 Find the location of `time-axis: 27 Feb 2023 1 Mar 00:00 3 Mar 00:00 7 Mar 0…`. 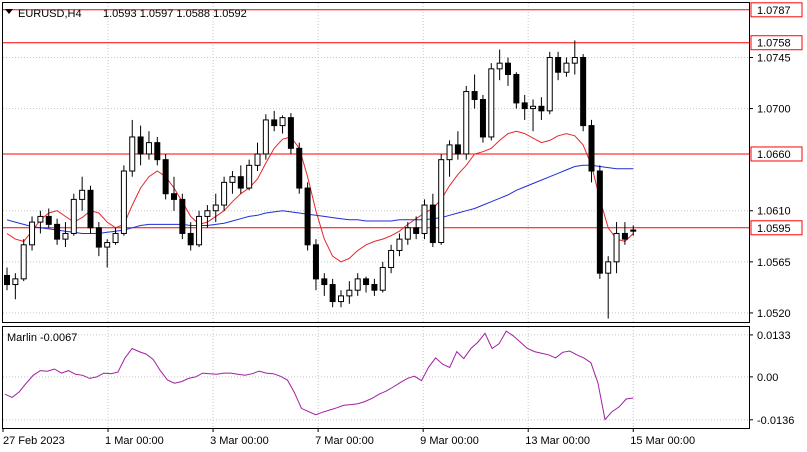

time-axis: 27 Feb 2023 1 Mar 00:00 3 Mar 00:00 7 Mar 0… is located at coordinates (348, 437).